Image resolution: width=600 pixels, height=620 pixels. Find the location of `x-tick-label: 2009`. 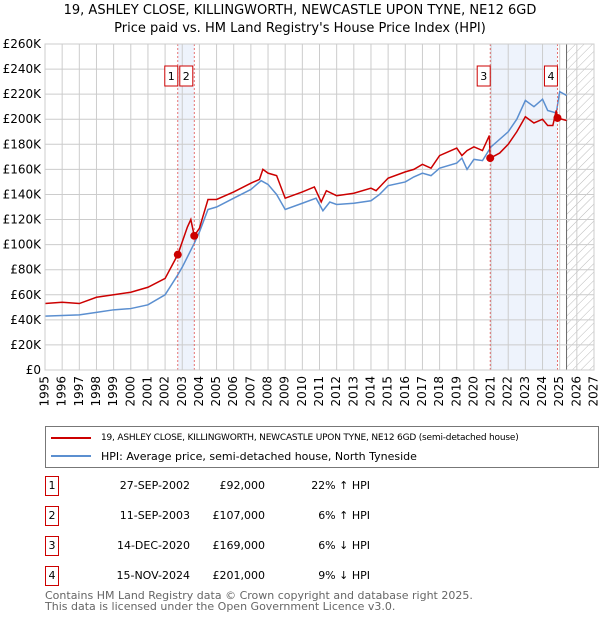

x-tick-label: 2009 is located at coordinates (285, 391).